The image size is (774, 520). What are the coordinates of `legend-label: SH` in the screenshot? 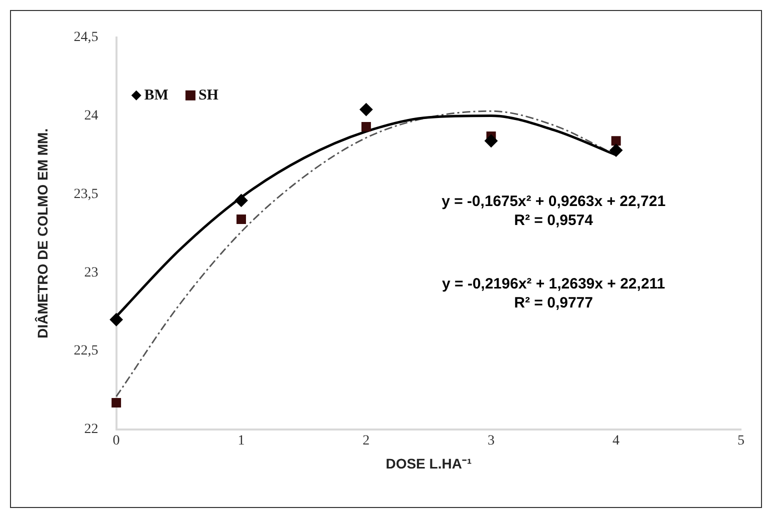 It's located at (208, 95).